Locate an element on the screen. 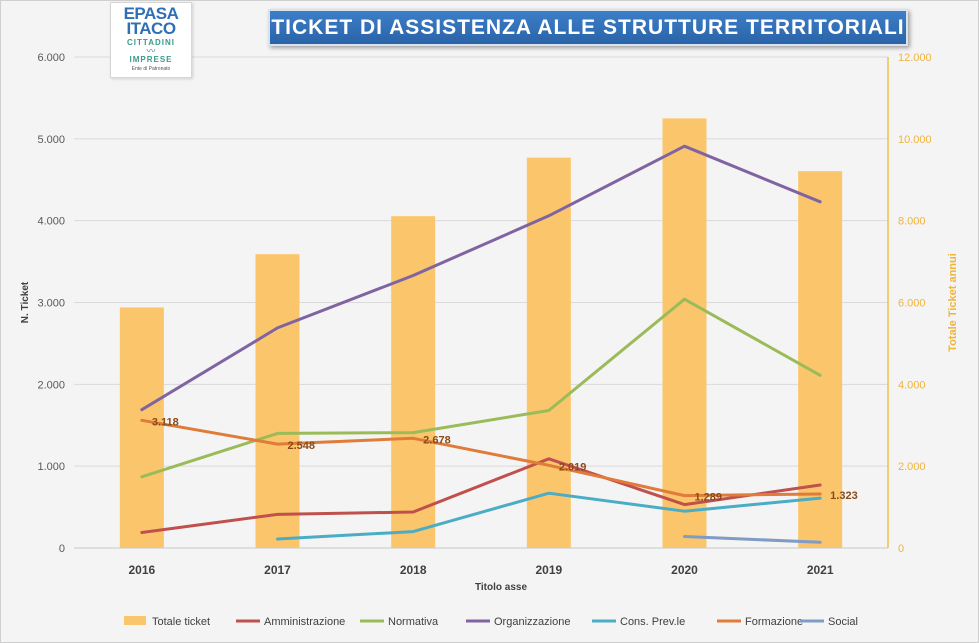  x-tick-label: 2021 is located at coordinates (820, 570).